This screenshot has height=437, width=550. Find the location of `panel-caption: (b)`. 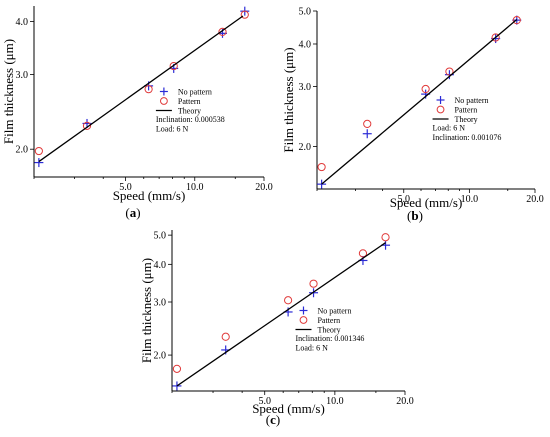

panel-caption: (b) is located at coordinates (415, 215).